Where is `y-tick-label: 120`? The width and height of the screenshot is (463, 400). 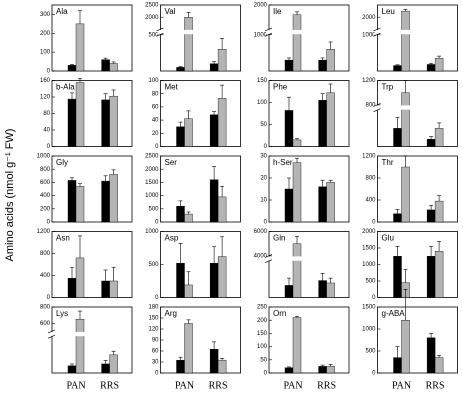
y-tick-label: 120 is located at coordinates (153, 330).